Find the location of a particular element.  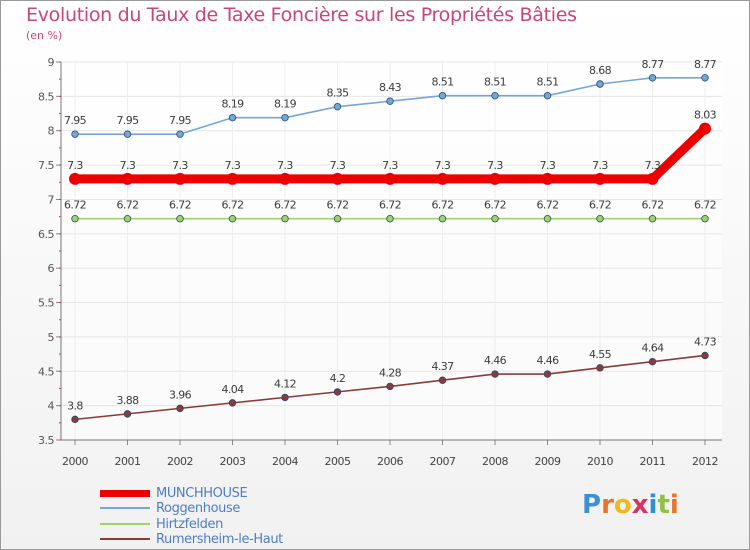

data-label: 4.64 is located at coordinates (652, 348).